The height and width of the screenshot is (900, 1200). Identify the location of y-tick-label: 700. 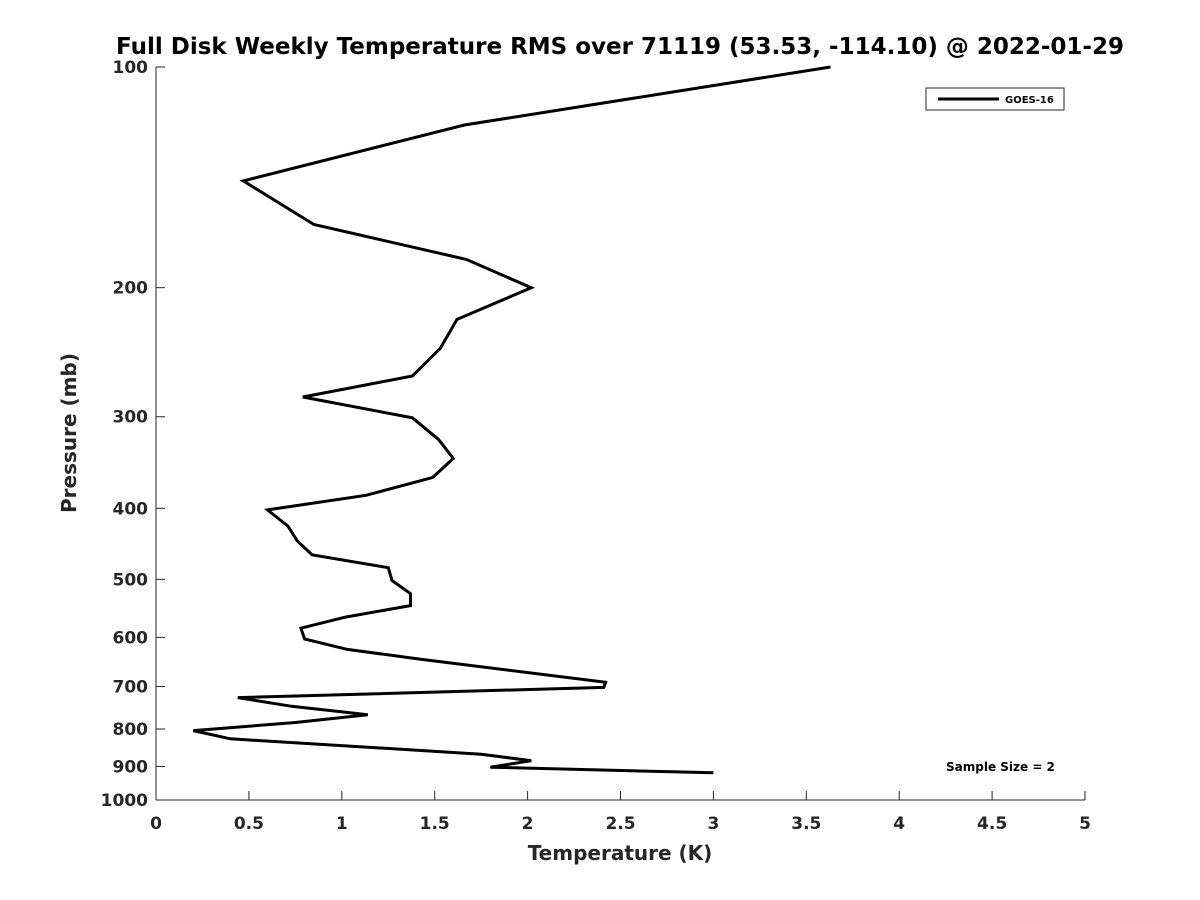
(131, 687).